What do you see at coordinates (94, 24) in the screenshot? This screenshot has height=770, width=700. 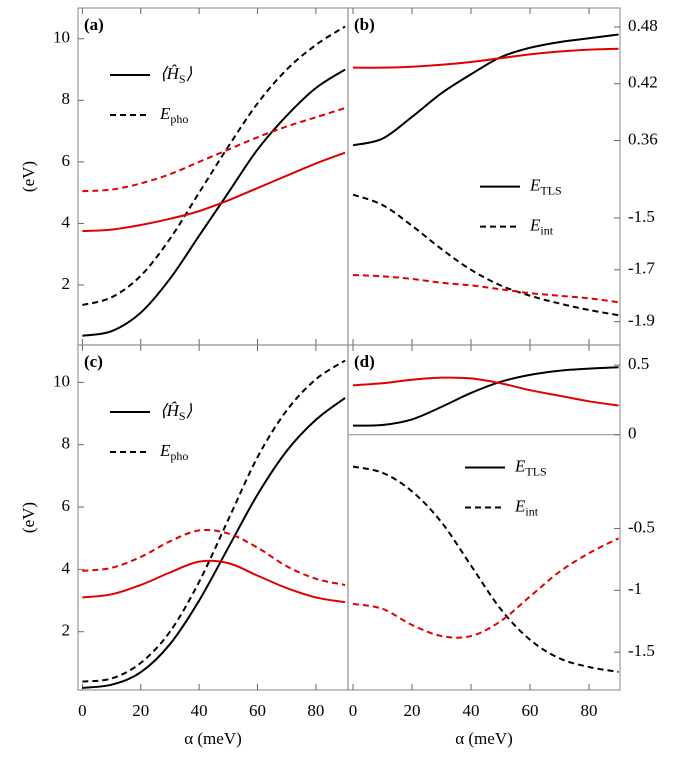 I see `panel-label: (a)` at bounding box center [94, 24].